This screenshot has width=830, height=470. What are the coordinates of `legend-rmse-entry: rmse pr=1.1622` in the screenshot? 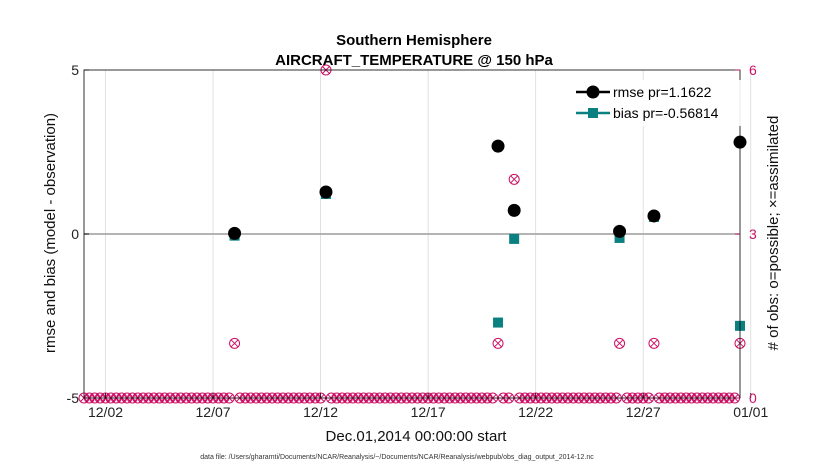 It's located at (644, 92).